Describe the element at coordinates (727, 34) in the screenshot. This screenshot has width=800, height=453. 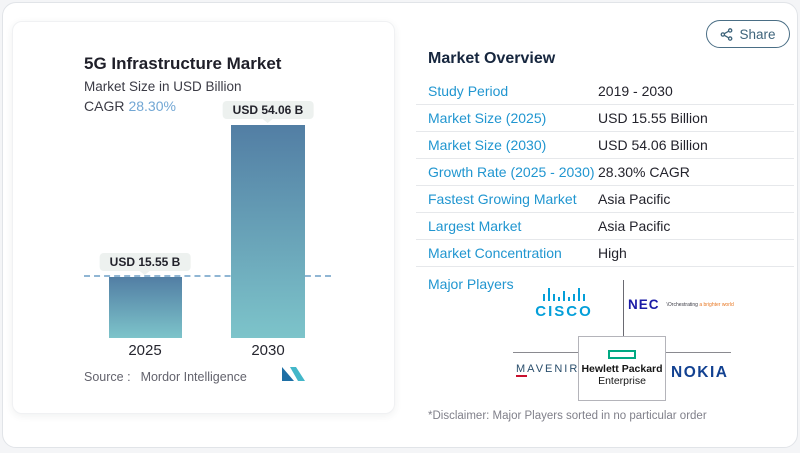
I see `share-icon` at that location.